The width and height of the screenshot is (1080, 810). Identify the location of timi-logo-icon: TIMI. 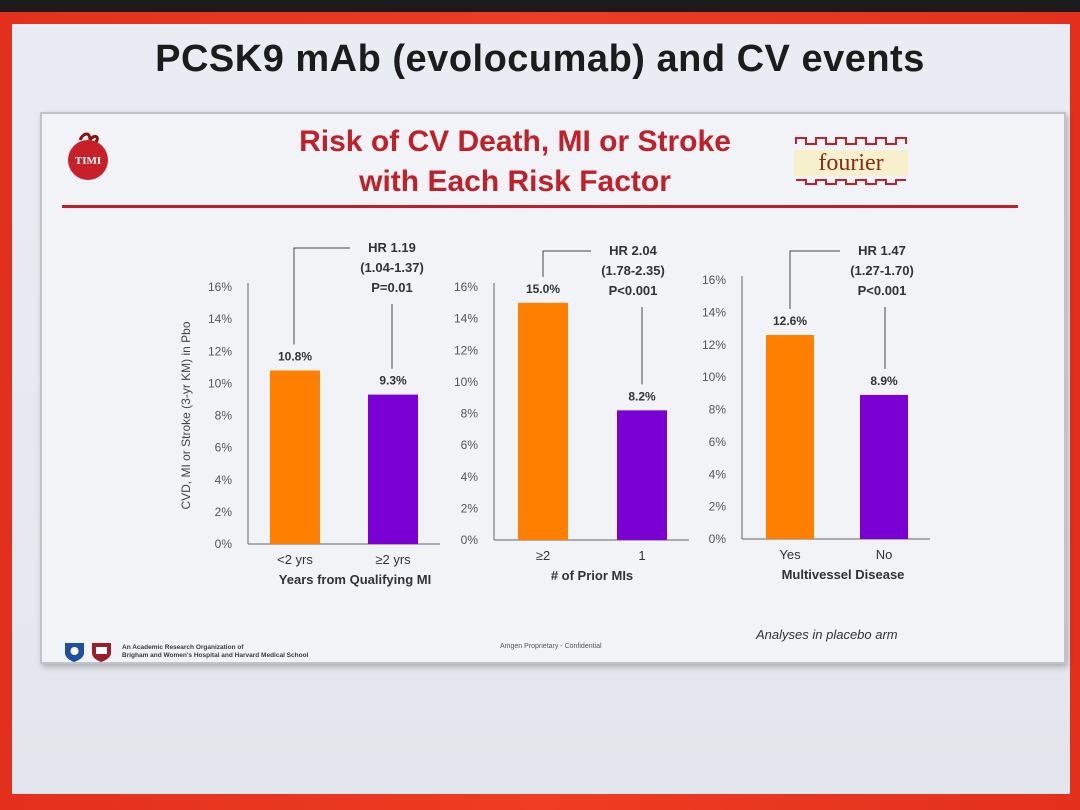
(88, 156).